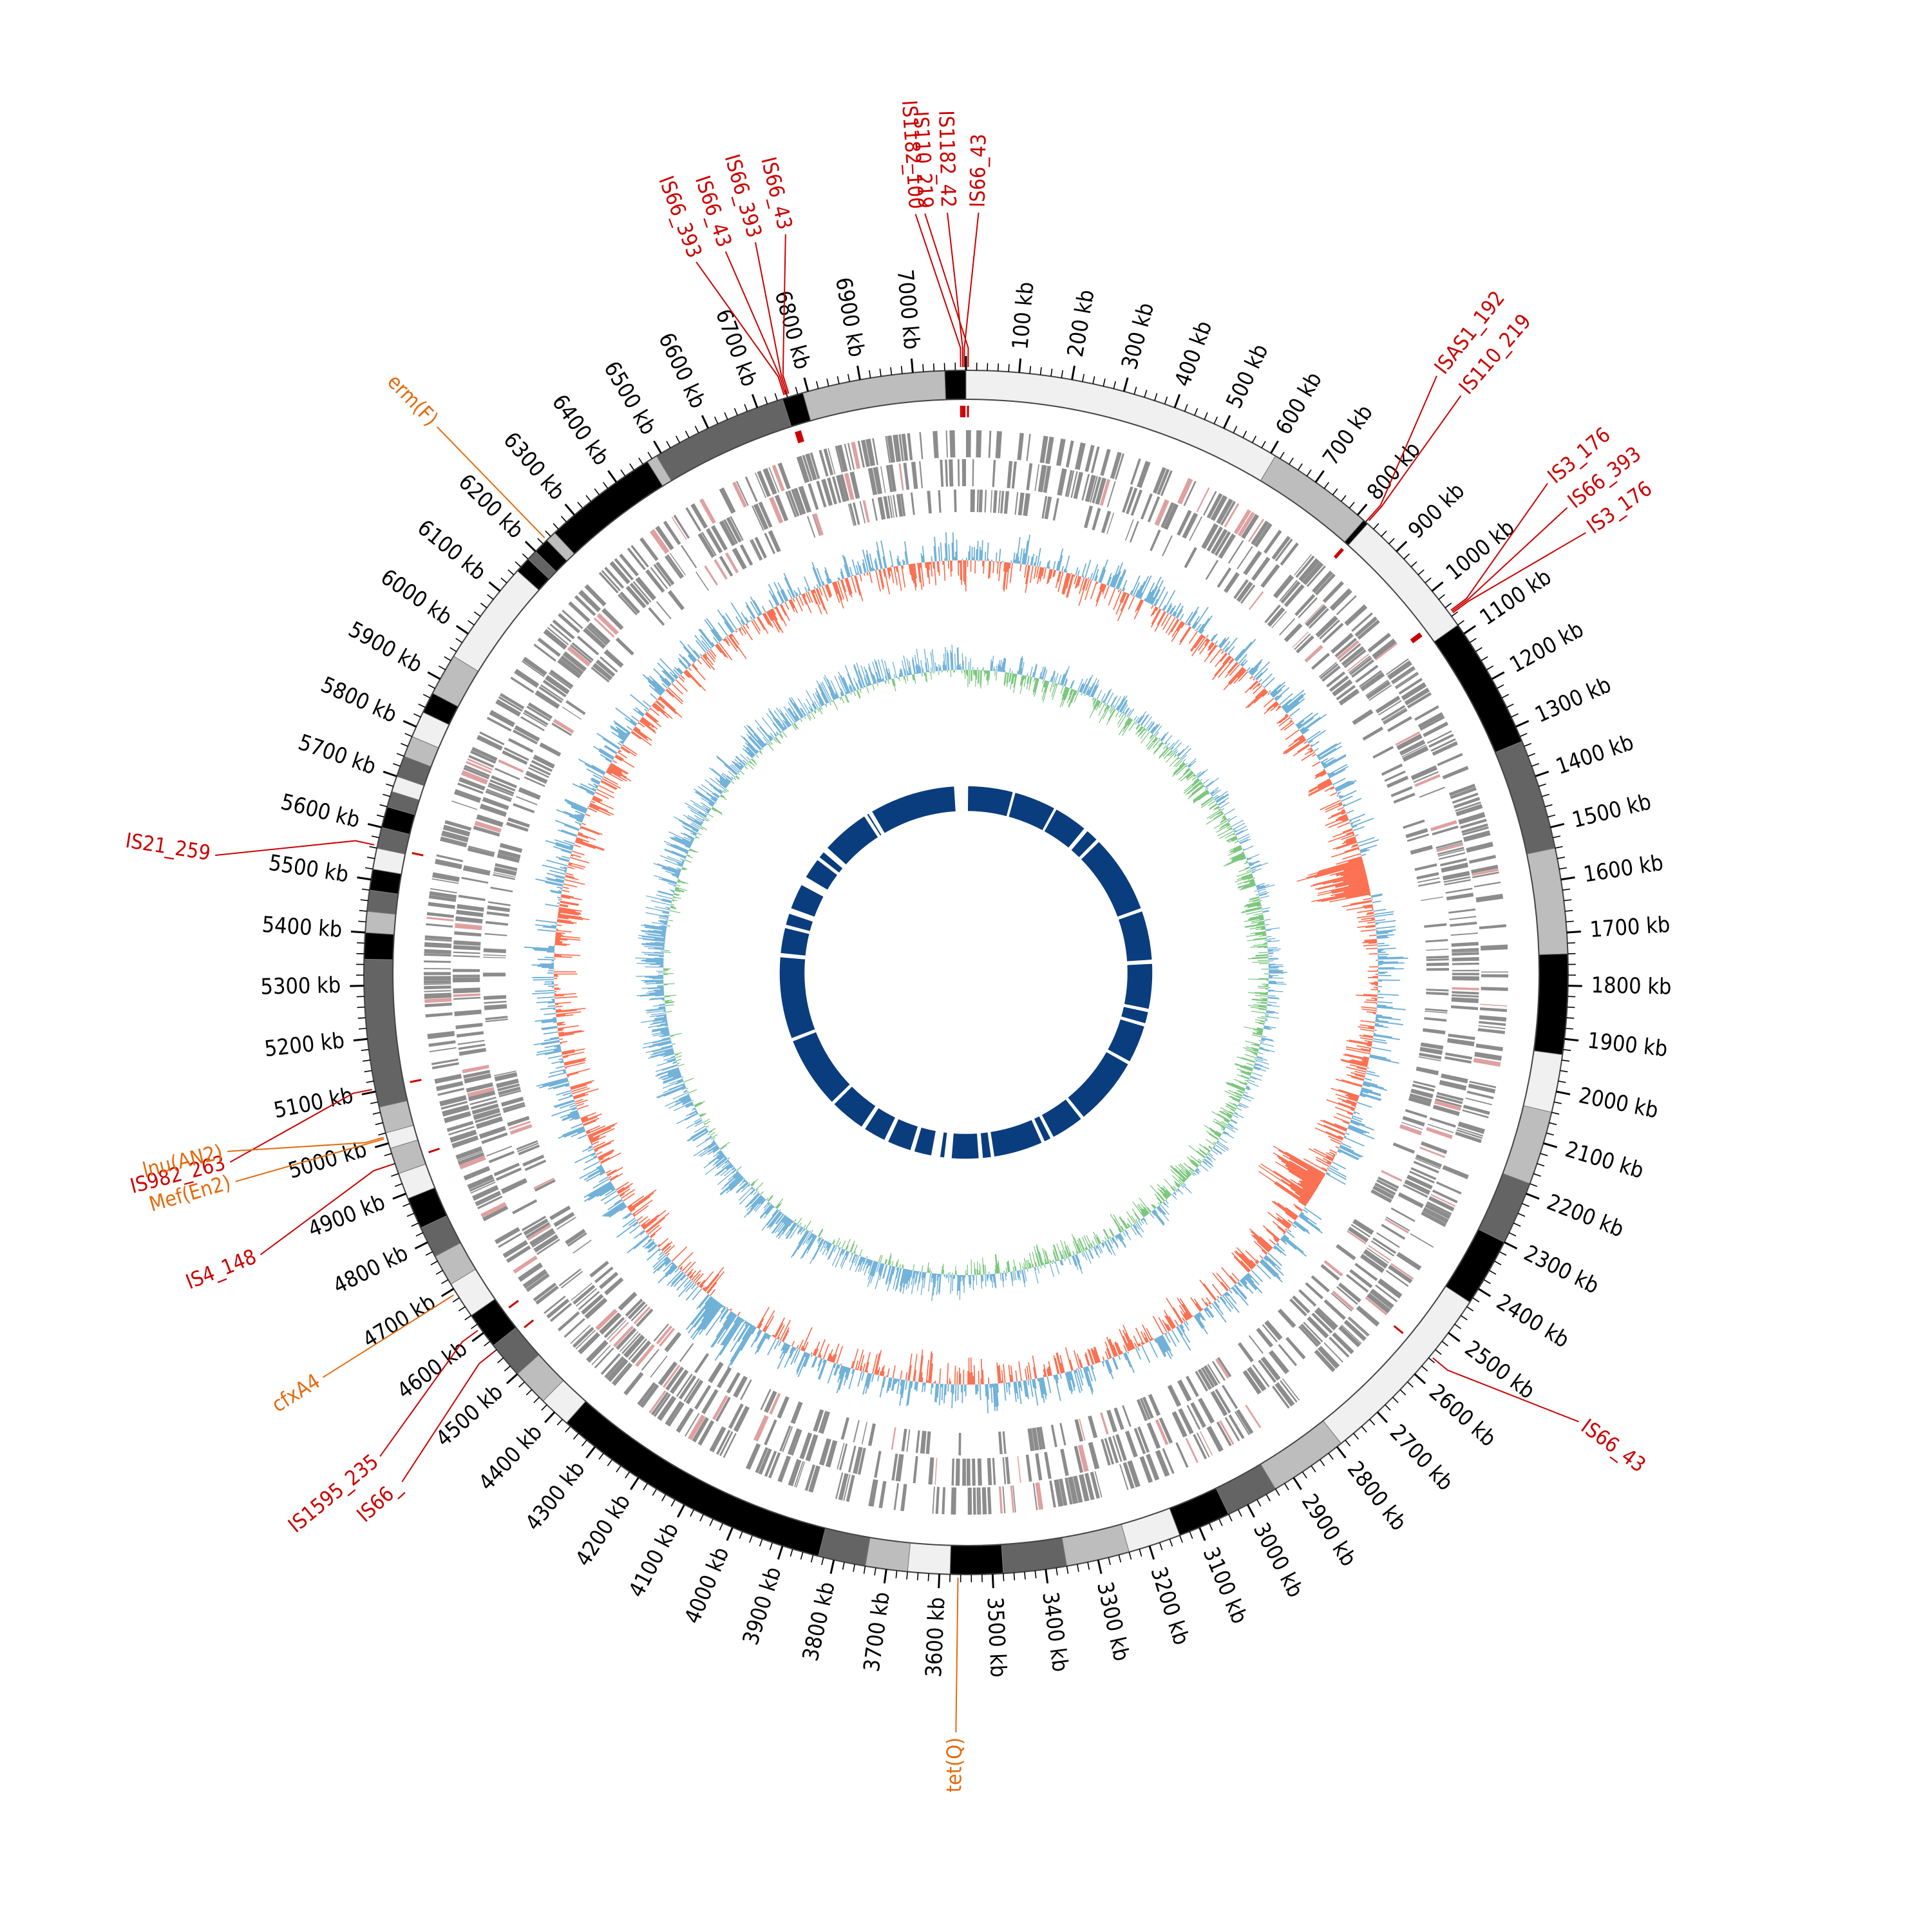  Describe the element at coordinates (359, 700) in the screenshot. I see `tick-label: 5800 kb` at that location.